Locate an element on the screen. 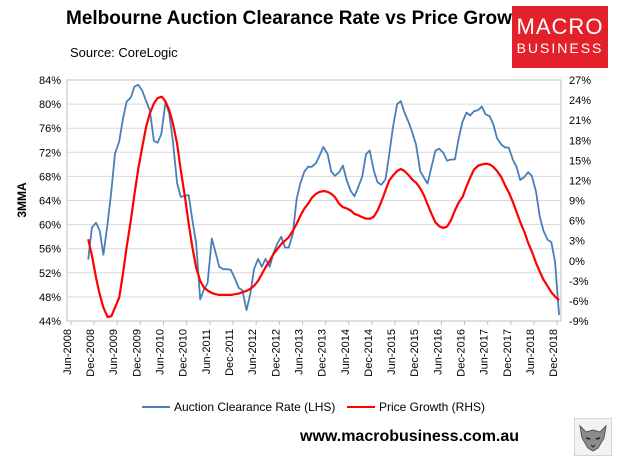 Image resolution: width=625 pixels, height=464 pixels. y2-tick-label: 21% is located at coordinates (580, 121).